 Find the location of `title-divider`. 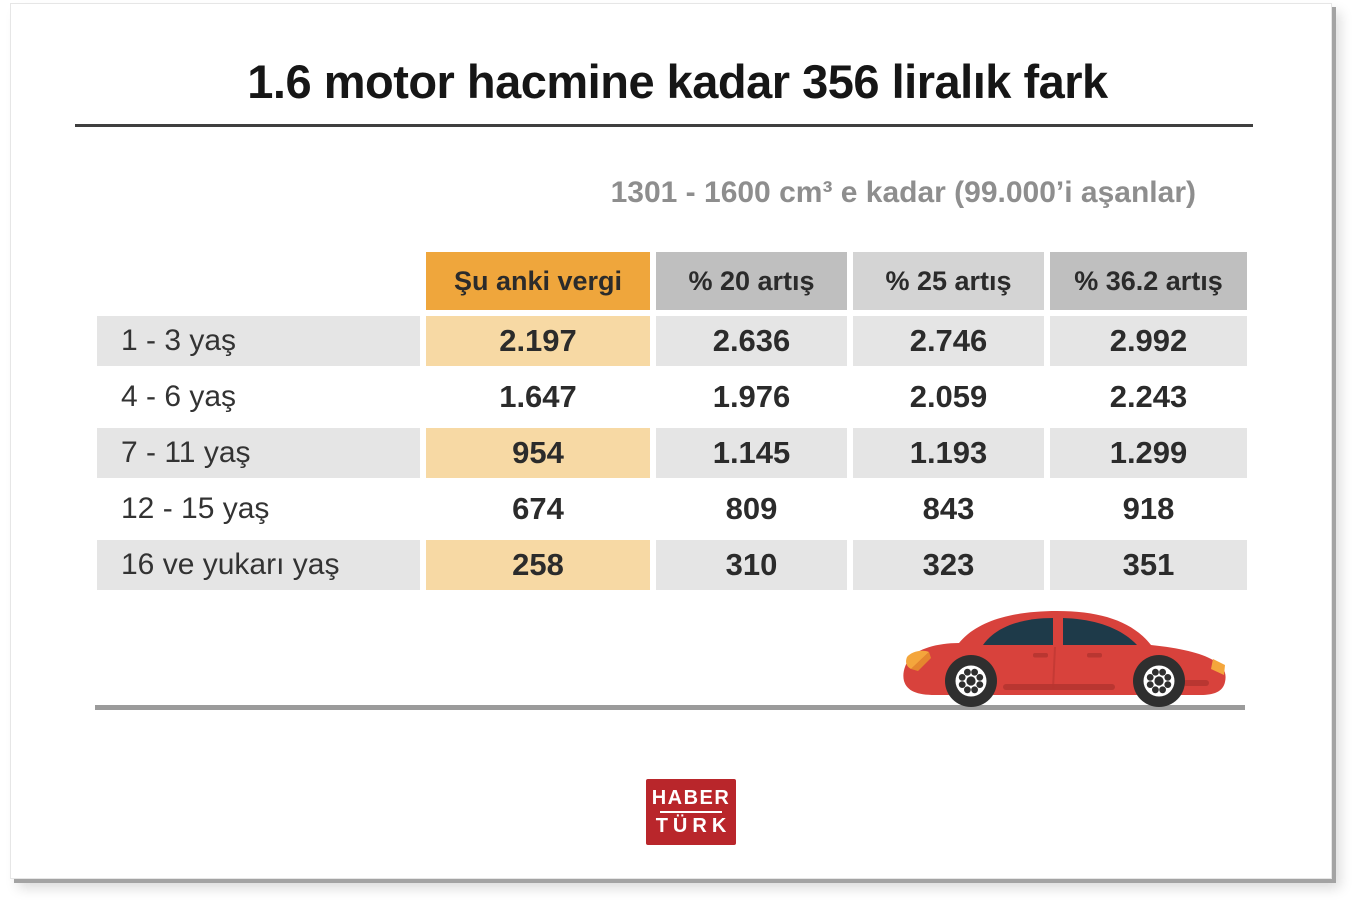

title-divider is located at coordinates (664, 125).